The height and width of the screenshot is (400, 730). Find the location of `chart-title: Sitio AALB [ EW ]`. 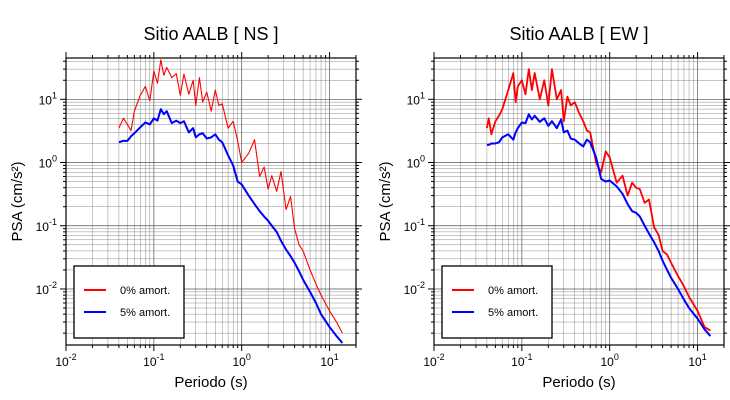

chart-title: Sitio AALB [ EW ] is located at coordinates (578, 34).